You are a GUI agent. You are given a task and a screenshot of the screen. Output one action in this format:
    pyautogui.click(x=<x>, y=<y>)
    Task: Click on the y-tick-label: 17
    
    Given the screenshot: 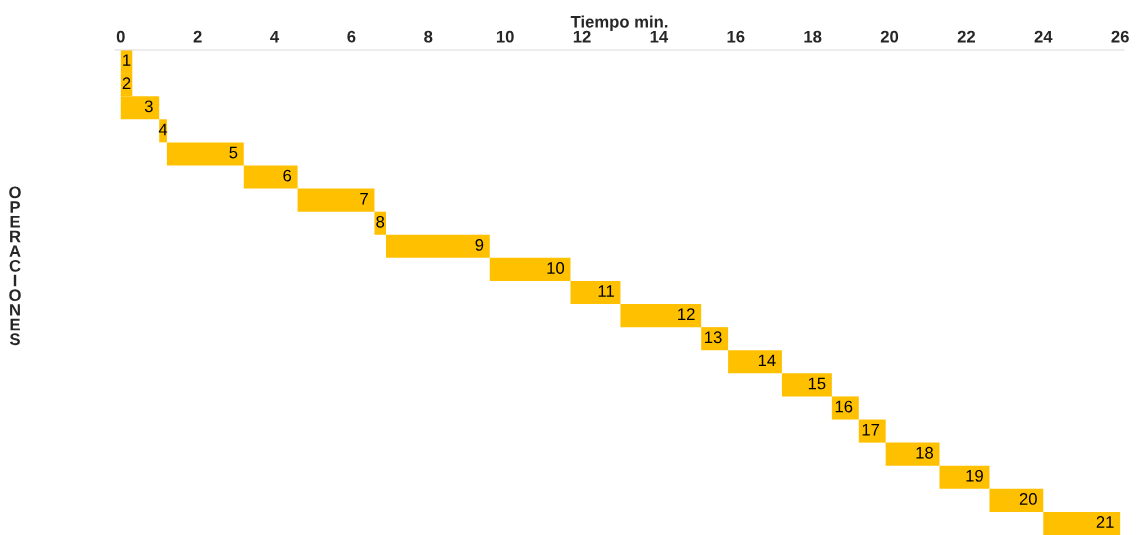 What is the action you would take?
    pyautogui.click(x=871, y=429)
    